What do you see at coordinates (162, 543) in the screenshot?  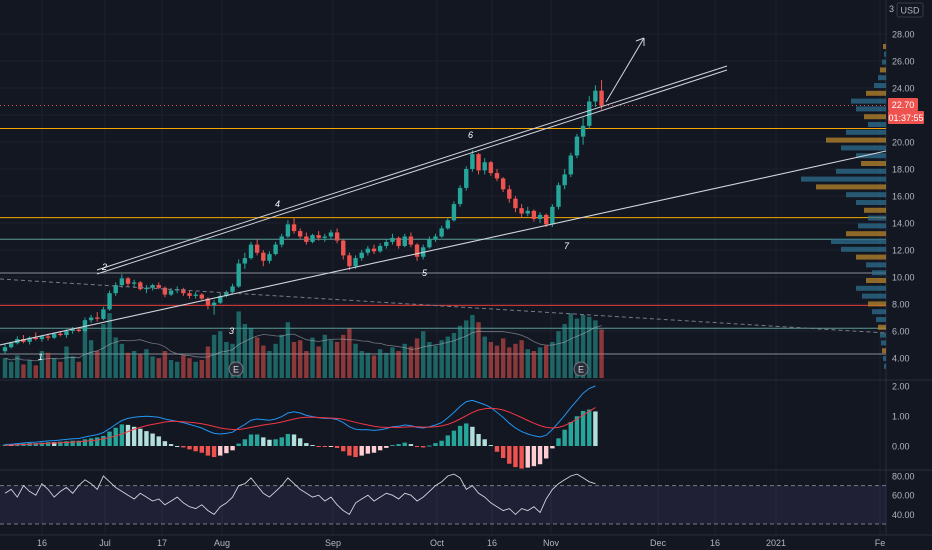 I see `time-tick-label: 17` at bounding box center [162, 543].